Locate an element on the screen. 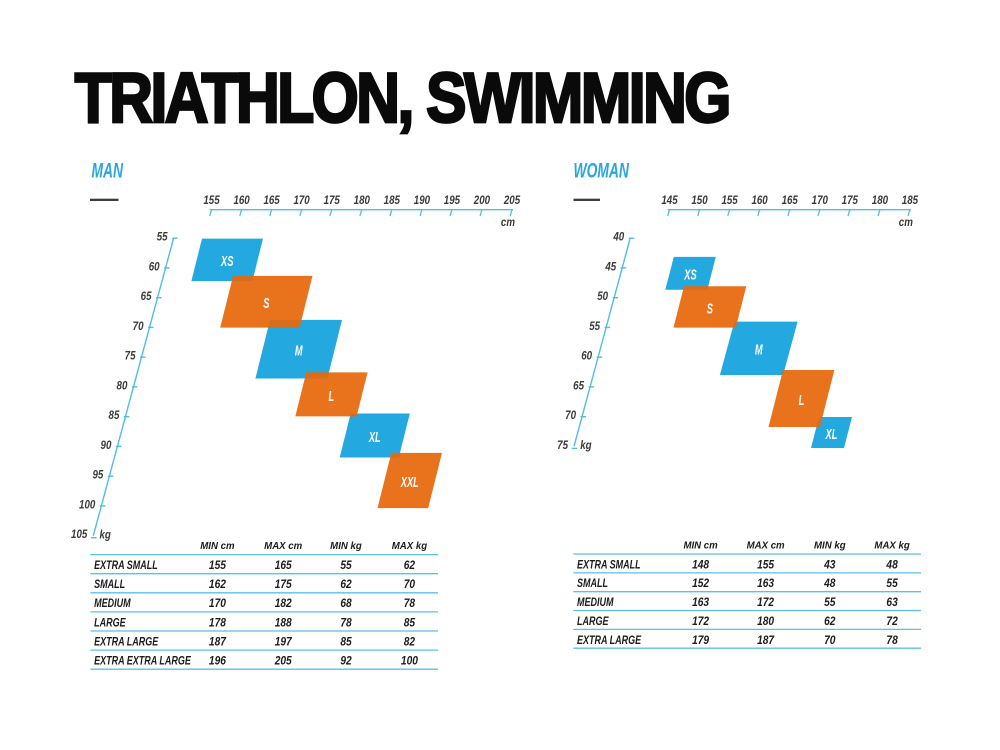 This screenshot has height=750, width=1000. svg-text: 105 is located at coordinates (79, 534).